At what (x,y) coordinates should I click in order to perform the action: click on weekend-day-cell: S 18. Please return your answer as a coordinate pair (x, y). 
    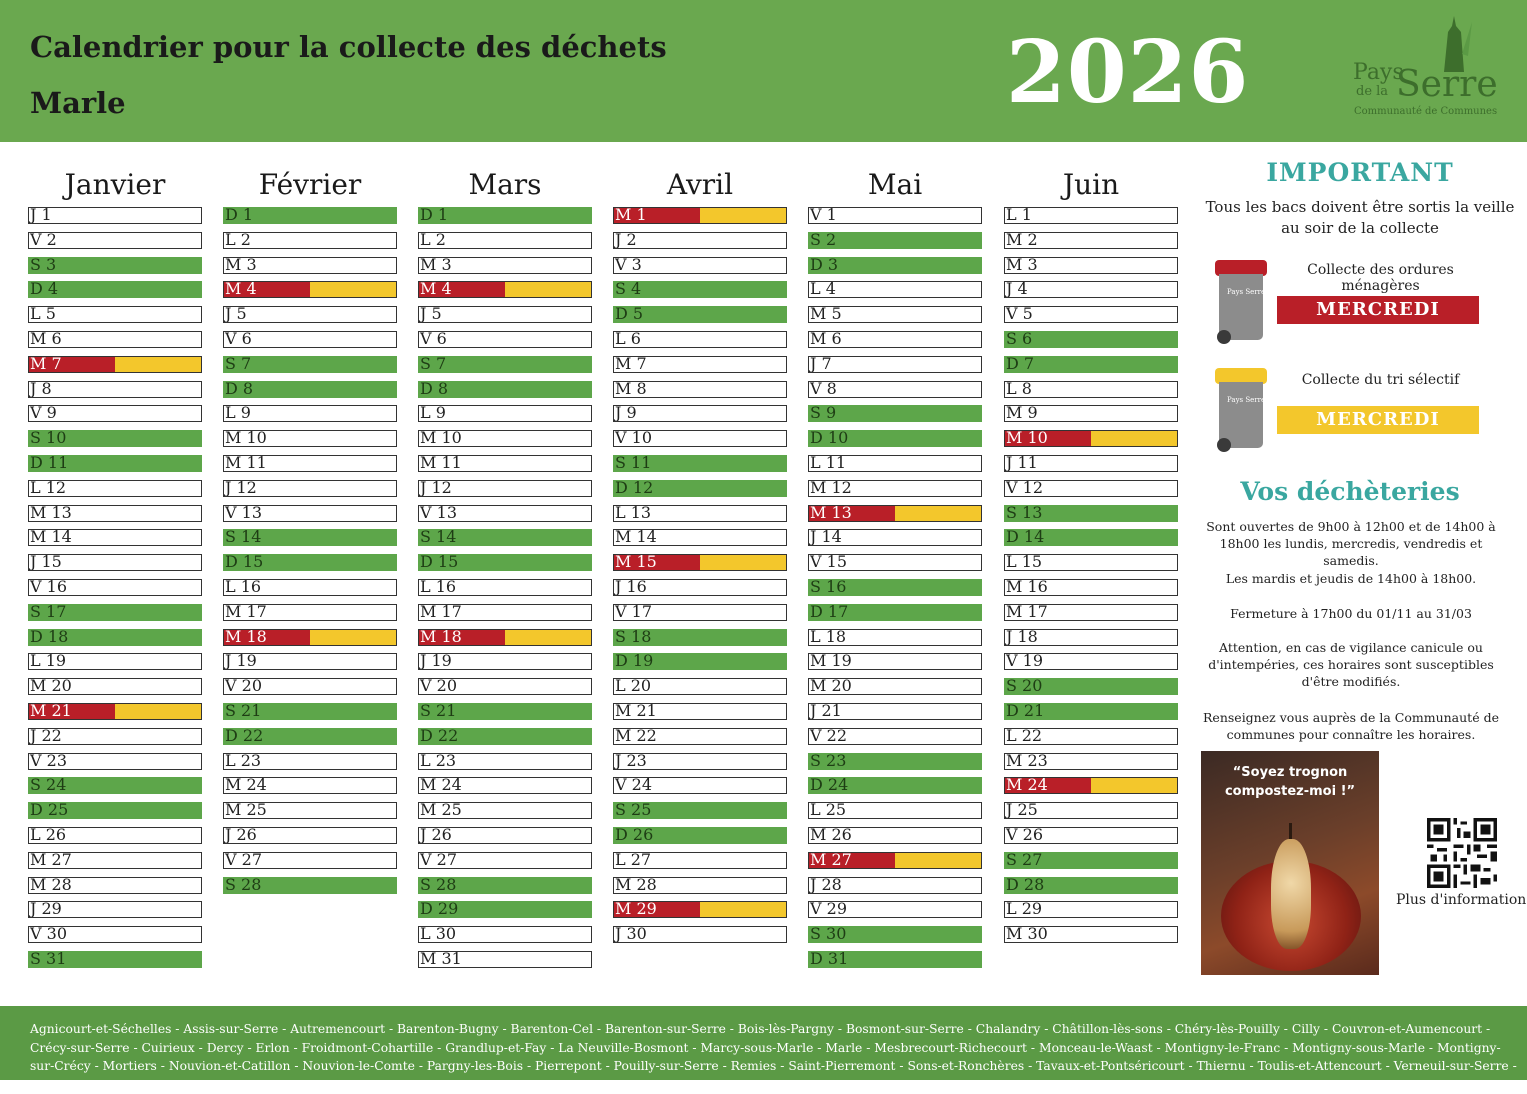
    Looking at the image, I should click on (700, 637).